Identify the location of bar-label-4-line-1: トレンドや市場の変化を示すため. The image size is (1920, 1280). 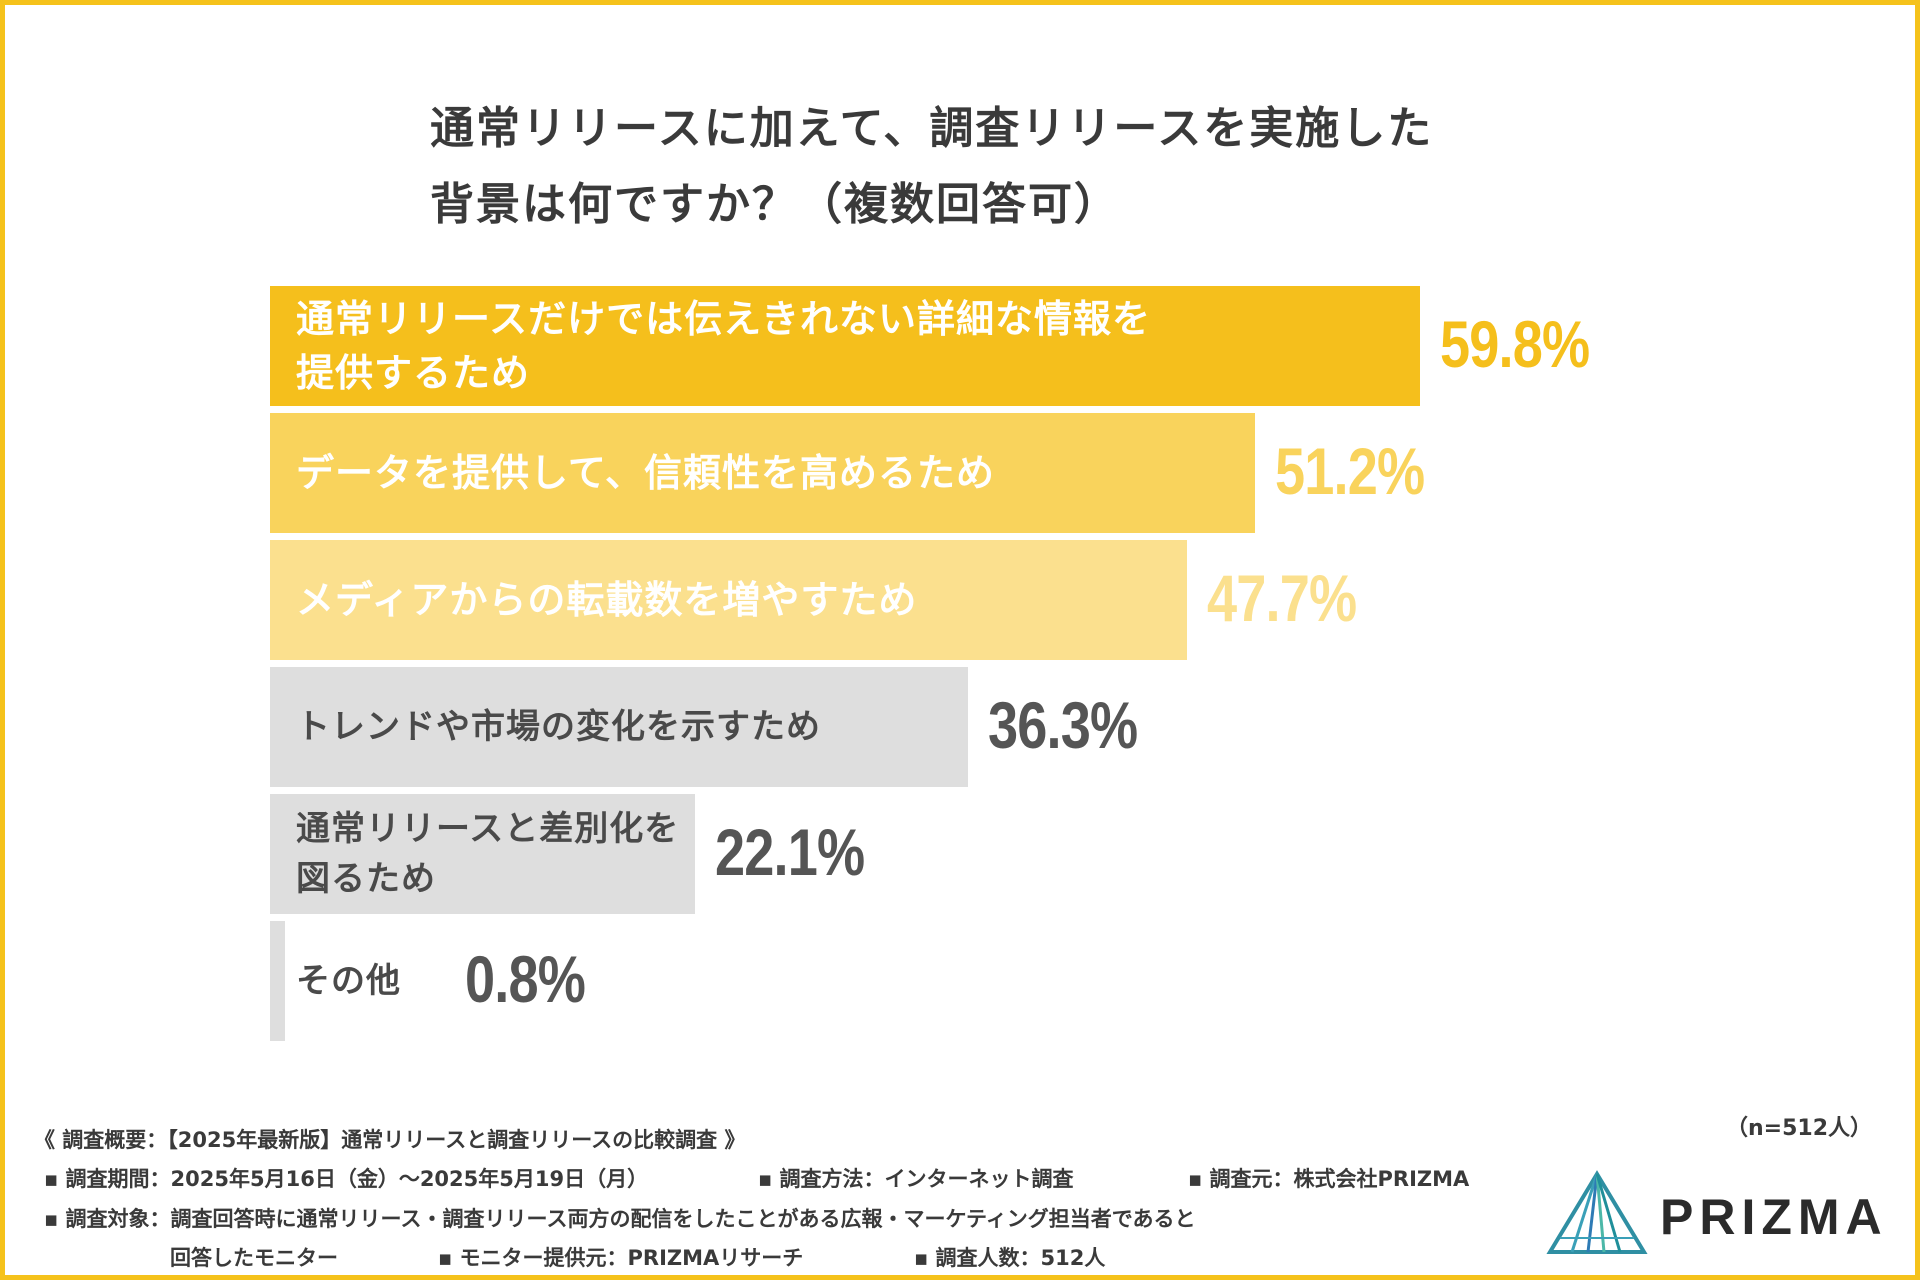
(558, 727).